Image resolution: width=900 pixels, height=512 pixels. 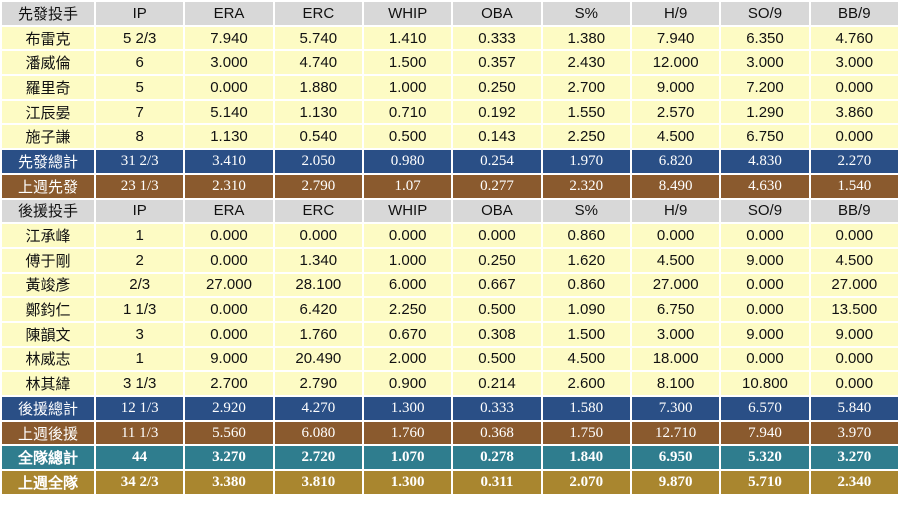 I want to click on stat-cell: 31 2/3, so click(x=140, y=161).